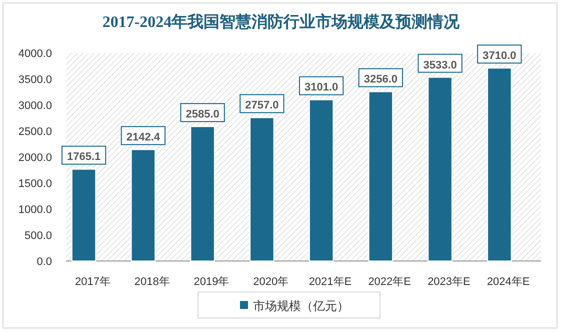 The width and height of the screenshot is (562, 333). Describe the element at coordinates (35, 106) in the screenshot. I see `y-tick-label: 3000.0` at that location.